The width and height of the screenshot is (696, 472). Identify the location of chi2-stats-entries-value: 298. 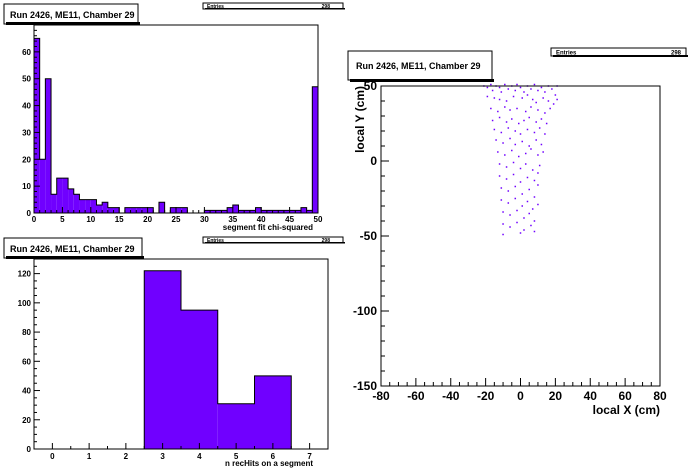
(326, 7).